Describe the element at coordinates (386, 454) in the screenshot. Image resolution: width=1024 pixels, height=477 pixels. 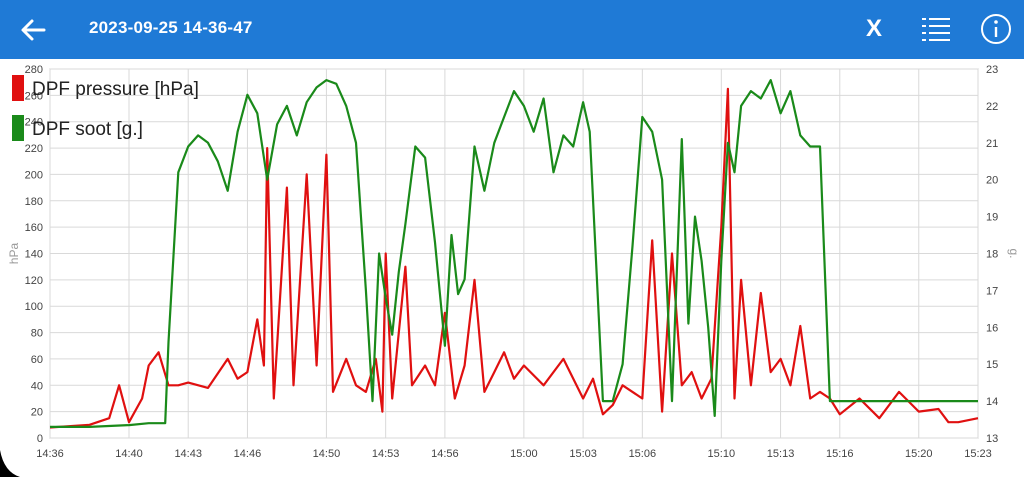
I see `x-tick-label: 14:53` at that location.